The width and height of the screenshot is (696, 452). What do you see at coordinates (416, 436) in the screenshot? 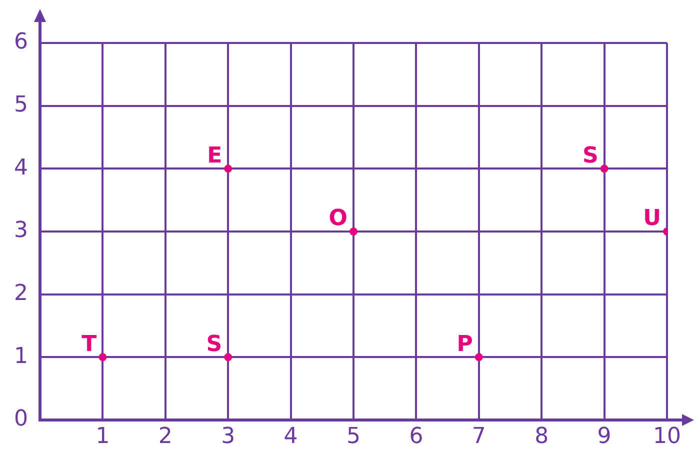
I see `x-tick-label: 6` at bounding box center [416, 436].